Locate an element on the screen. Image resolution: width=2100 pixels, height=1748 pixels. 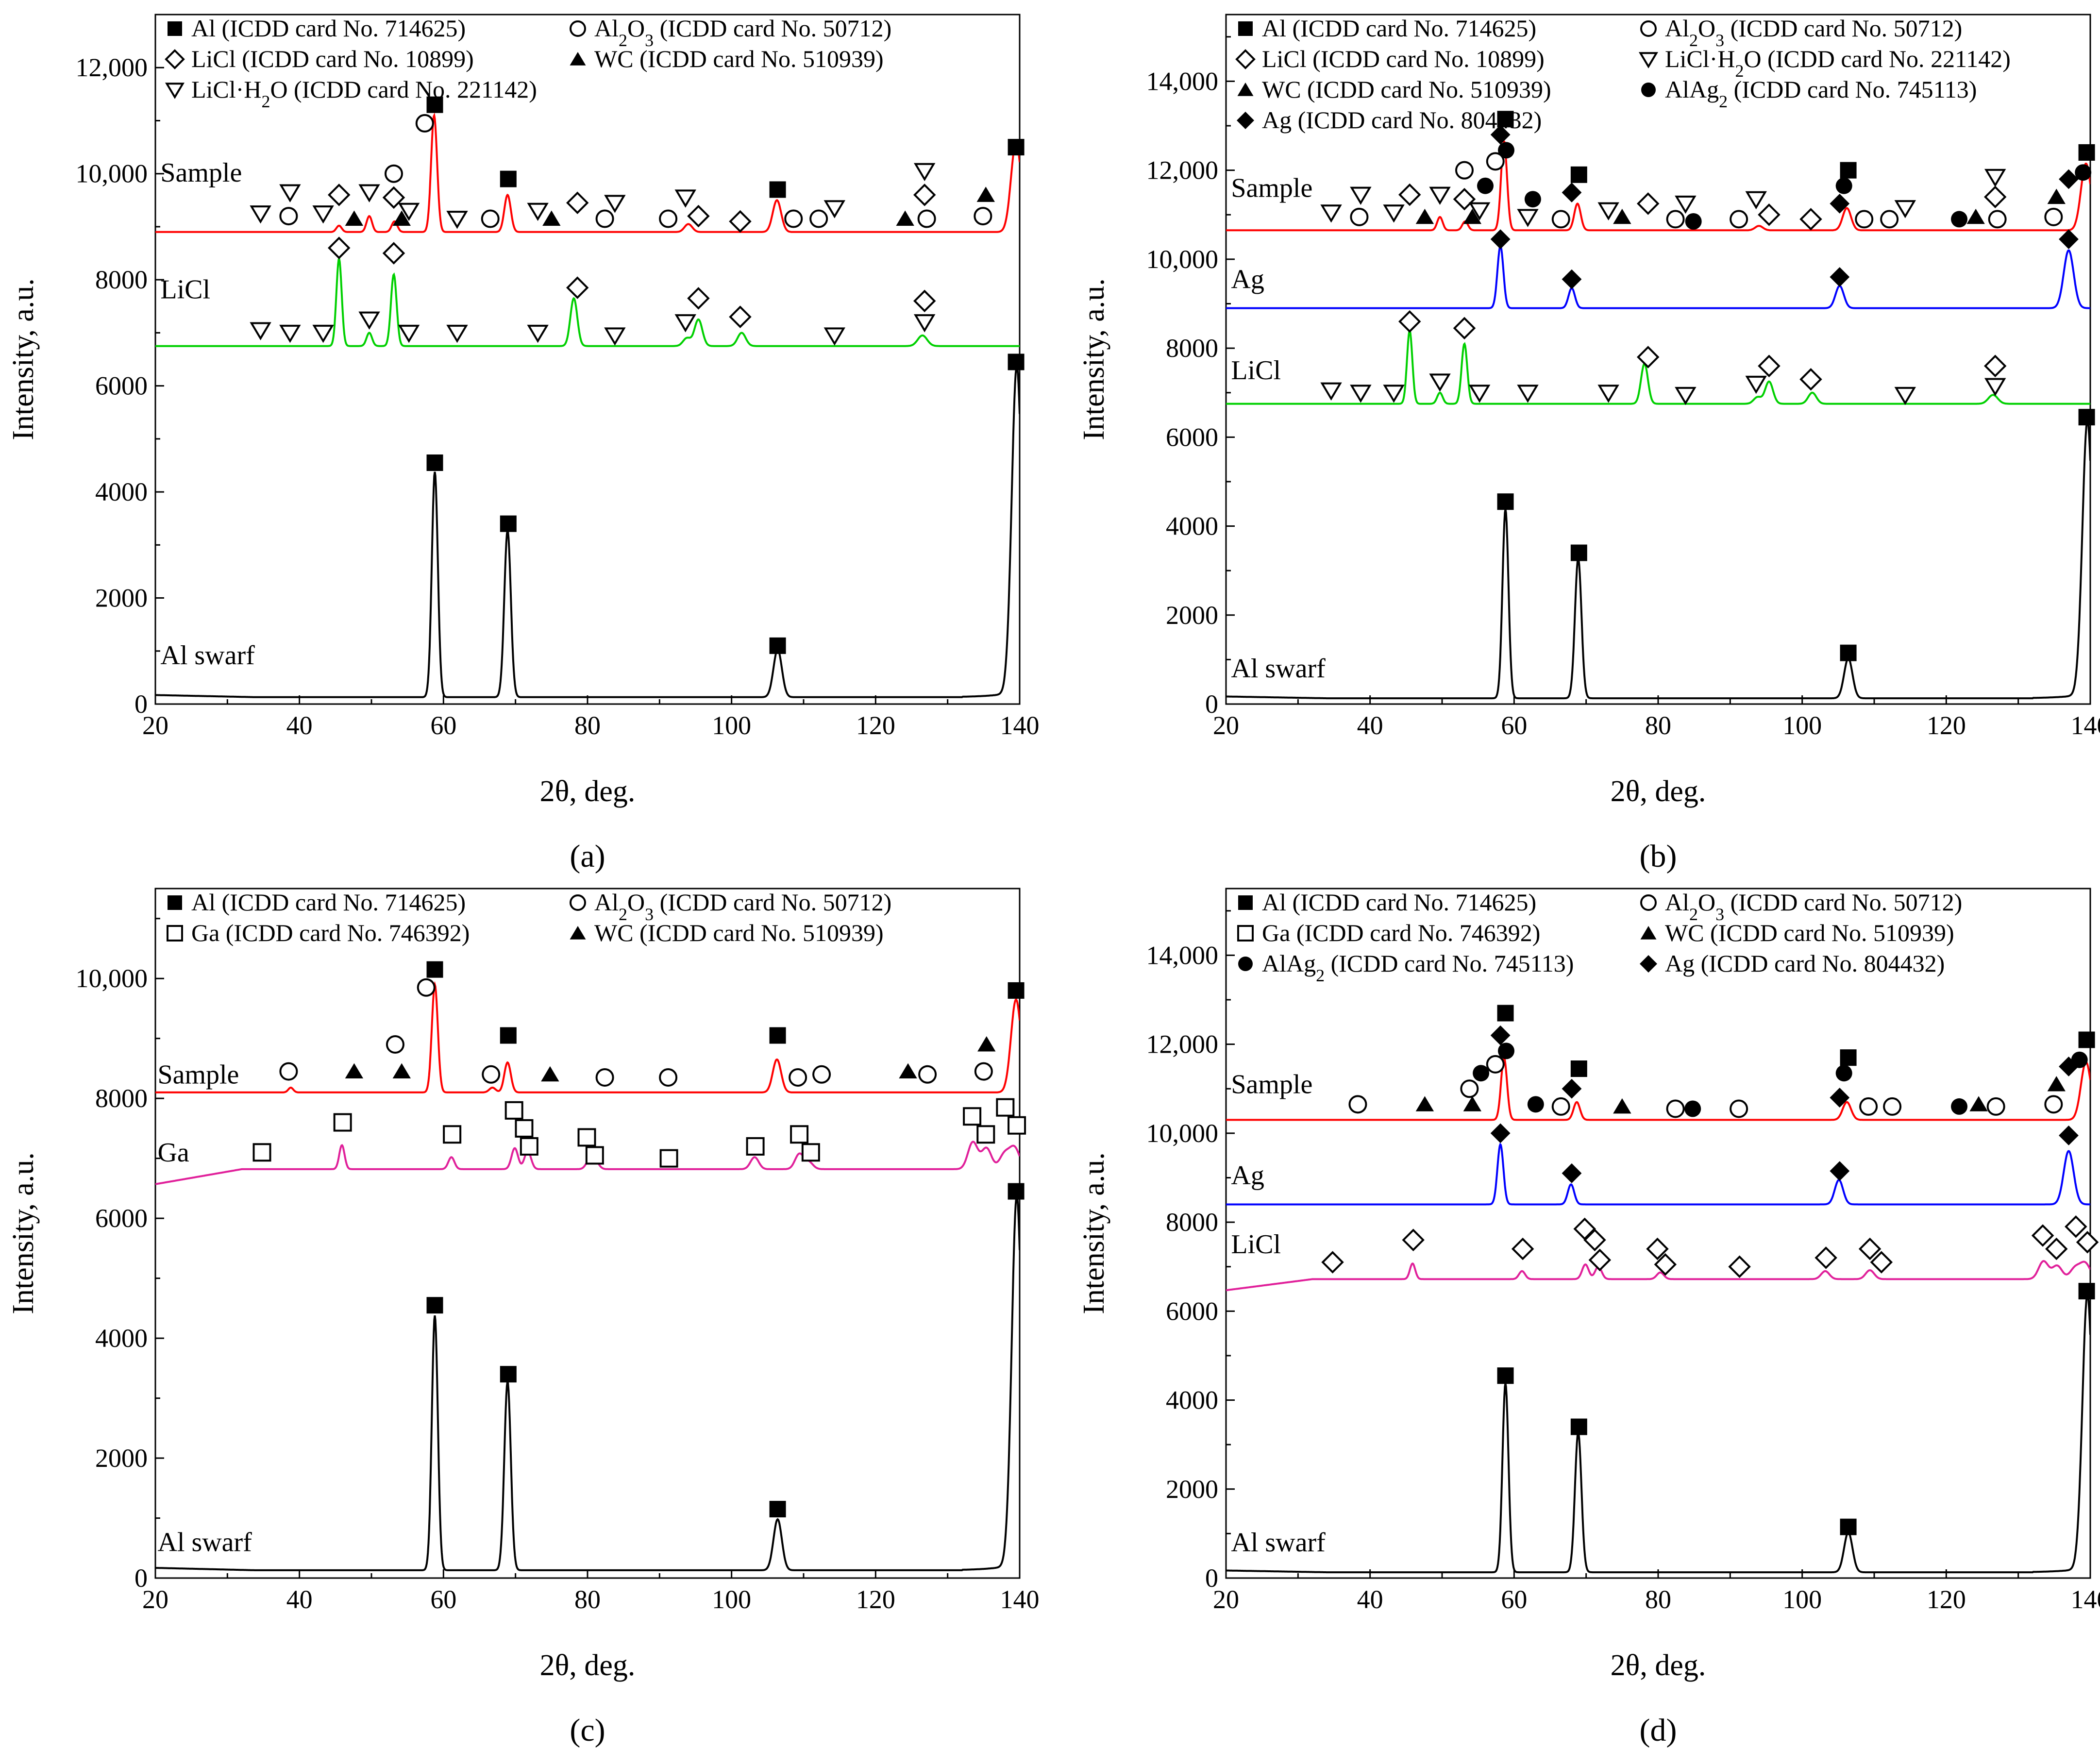
legend-entry-text: AlAg2 (ICDD card No. 745113) is located at coordinates (1418, 967).